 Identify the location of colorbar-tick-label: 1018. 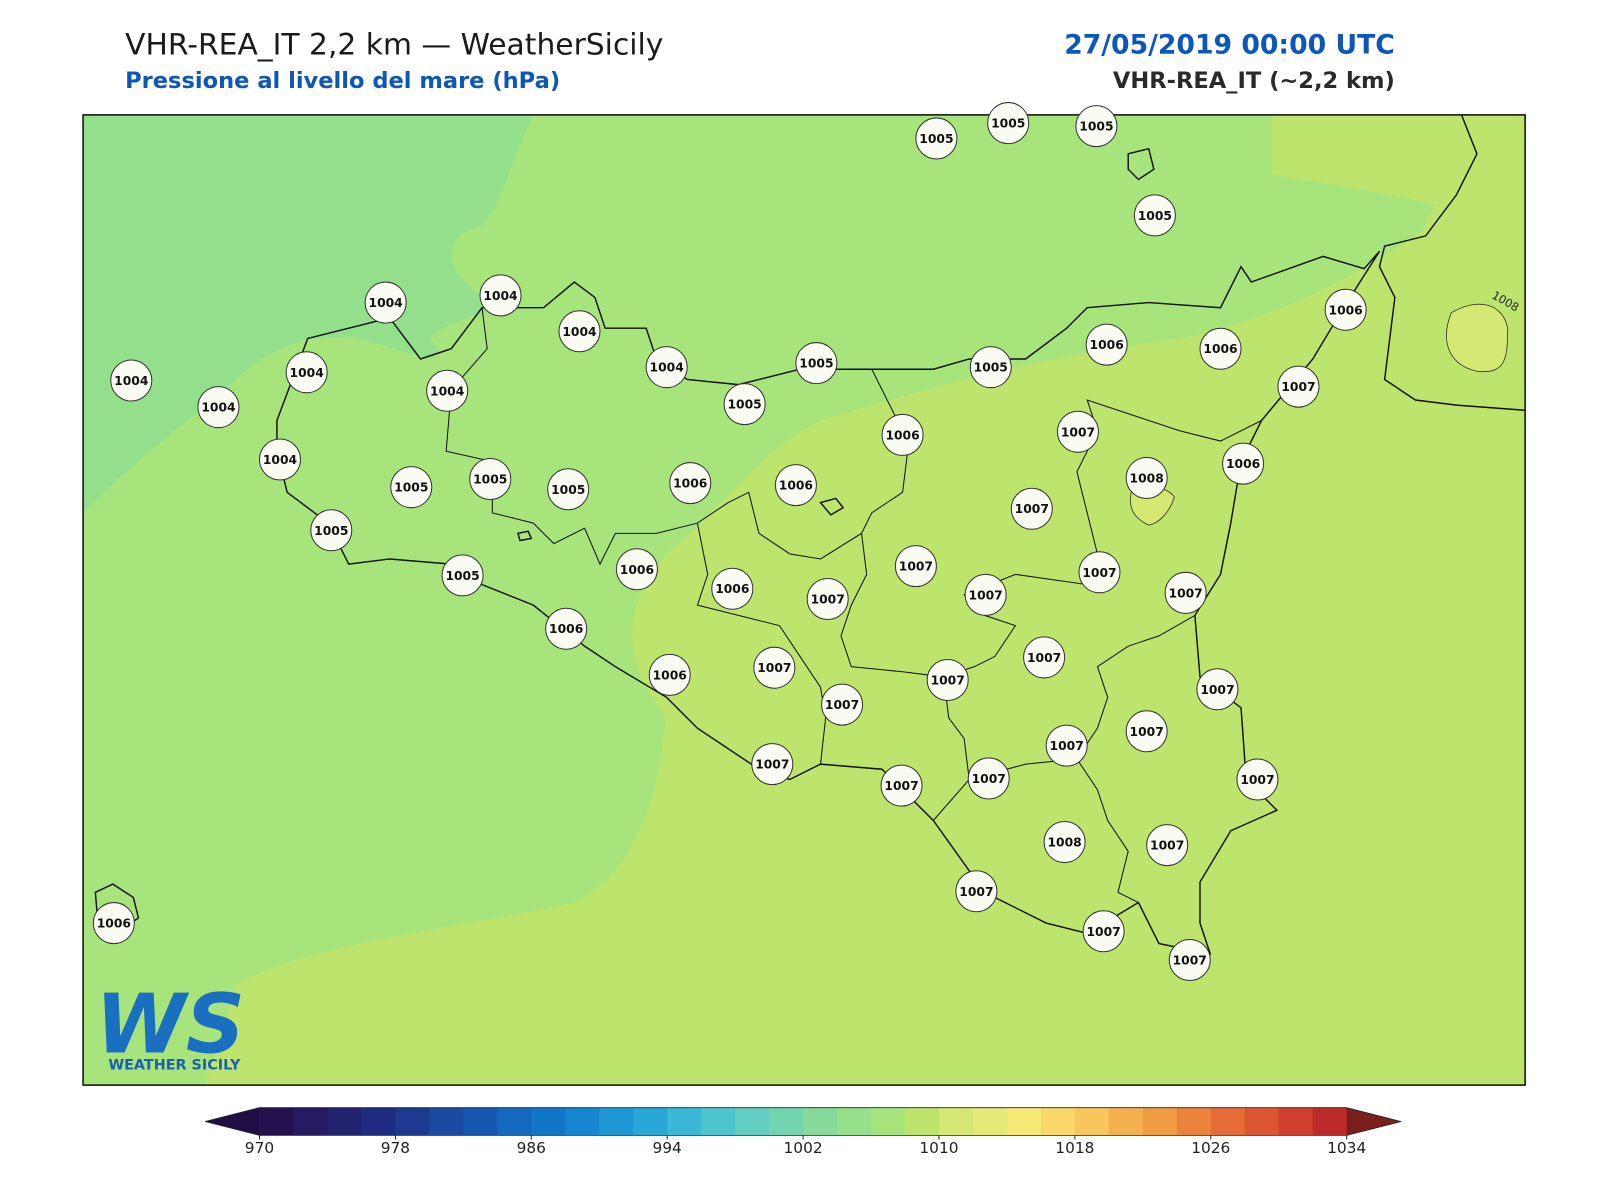
(1074, 1148).